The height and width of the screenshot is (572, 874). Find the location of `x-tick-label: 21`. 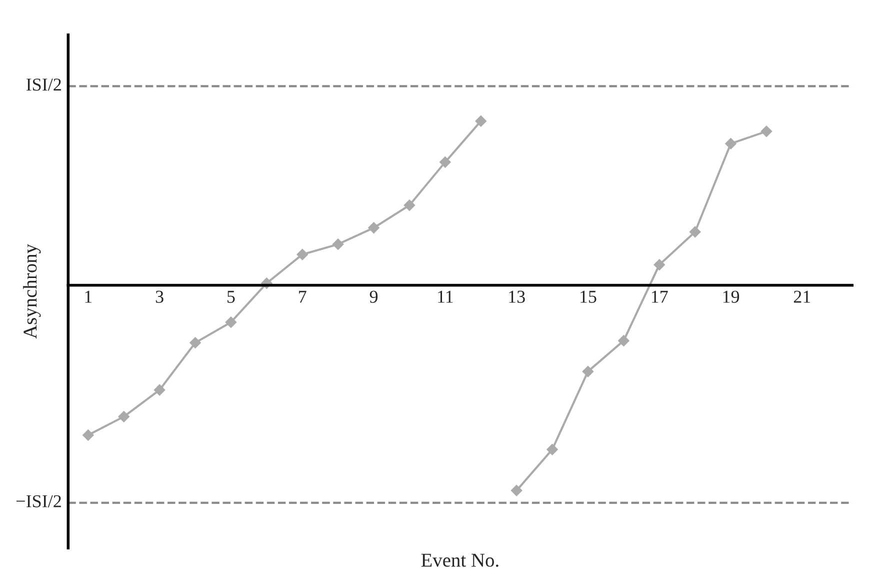

x-tick-label: 21 is located at coordinates (802, 296).